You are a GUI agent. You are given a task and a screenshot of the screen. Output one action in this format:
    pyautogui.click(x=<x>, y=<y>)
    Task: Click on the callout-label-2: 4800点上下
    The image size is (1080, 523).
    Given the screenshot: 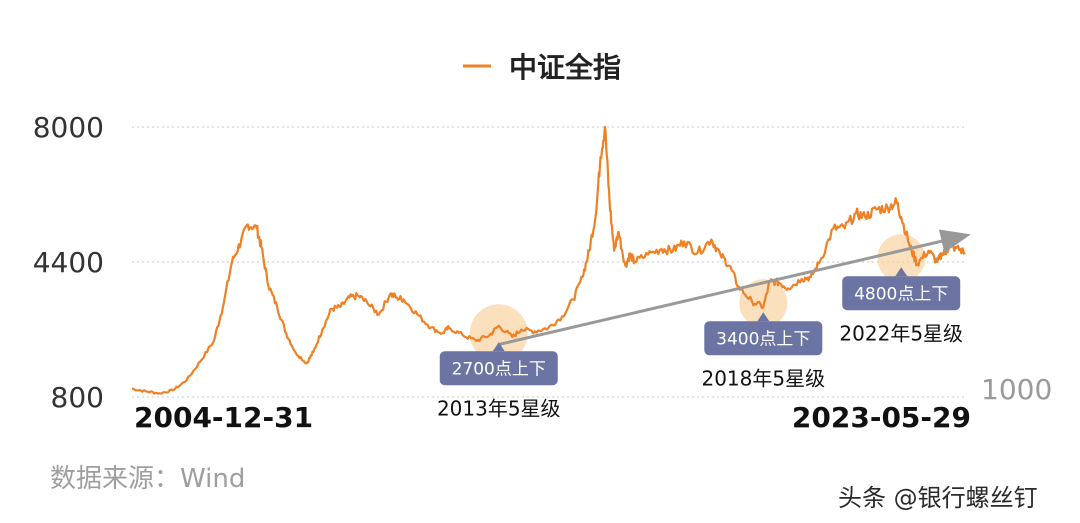 What is the action you would take?
    pyautogui.click(x=901, y=294)
    